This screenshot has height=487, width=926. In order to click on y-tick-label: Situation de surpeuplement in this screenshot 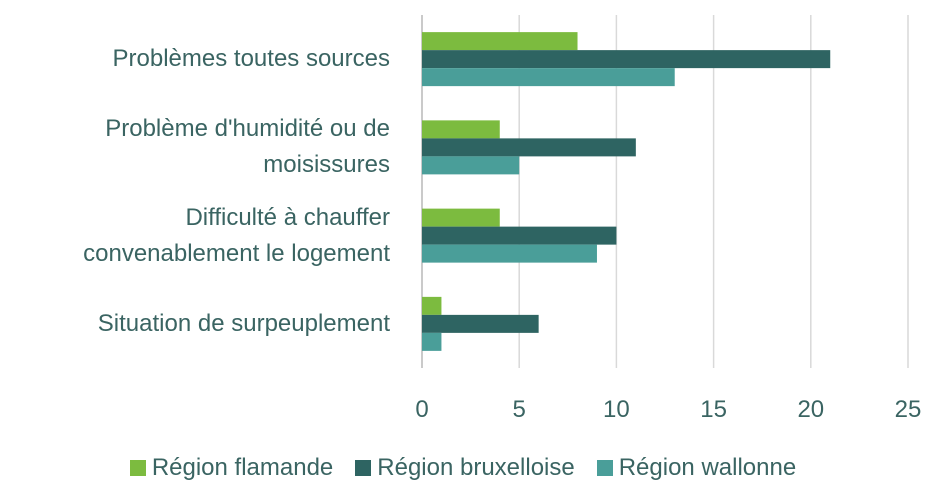, I will do `click(243, 323)`.